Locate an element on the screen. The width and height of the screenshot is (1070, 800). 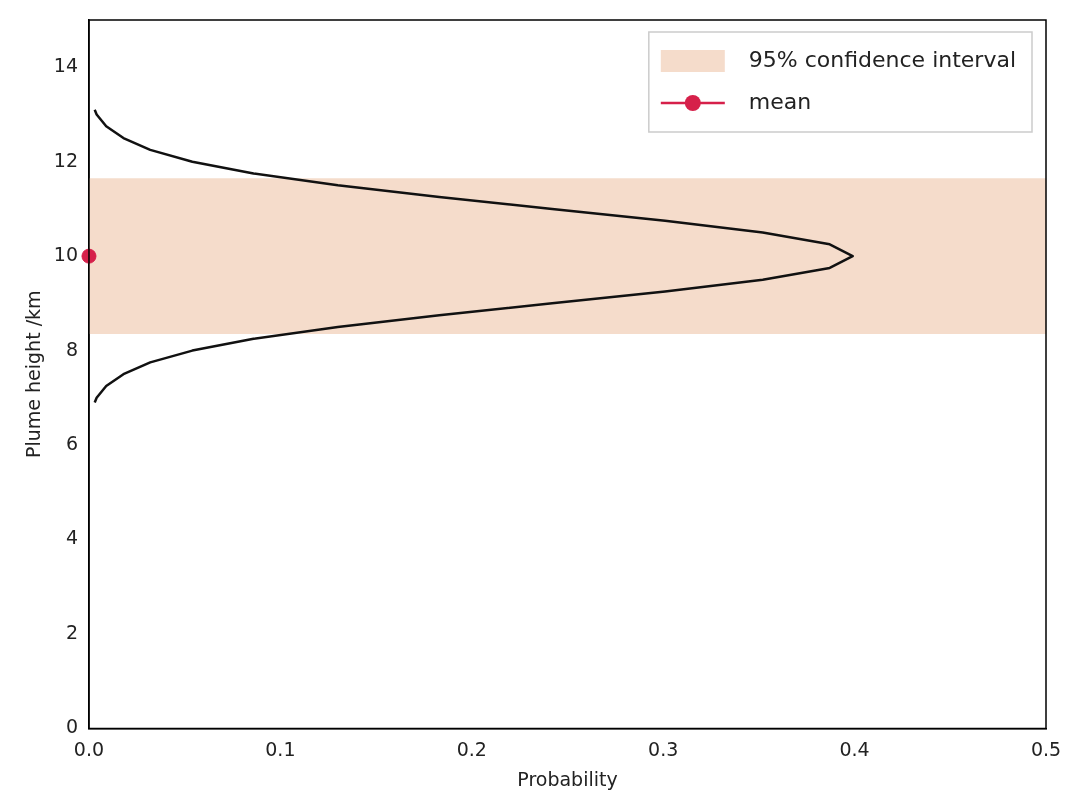
y-tick-label: 14 is located at coordinates (65, 65).